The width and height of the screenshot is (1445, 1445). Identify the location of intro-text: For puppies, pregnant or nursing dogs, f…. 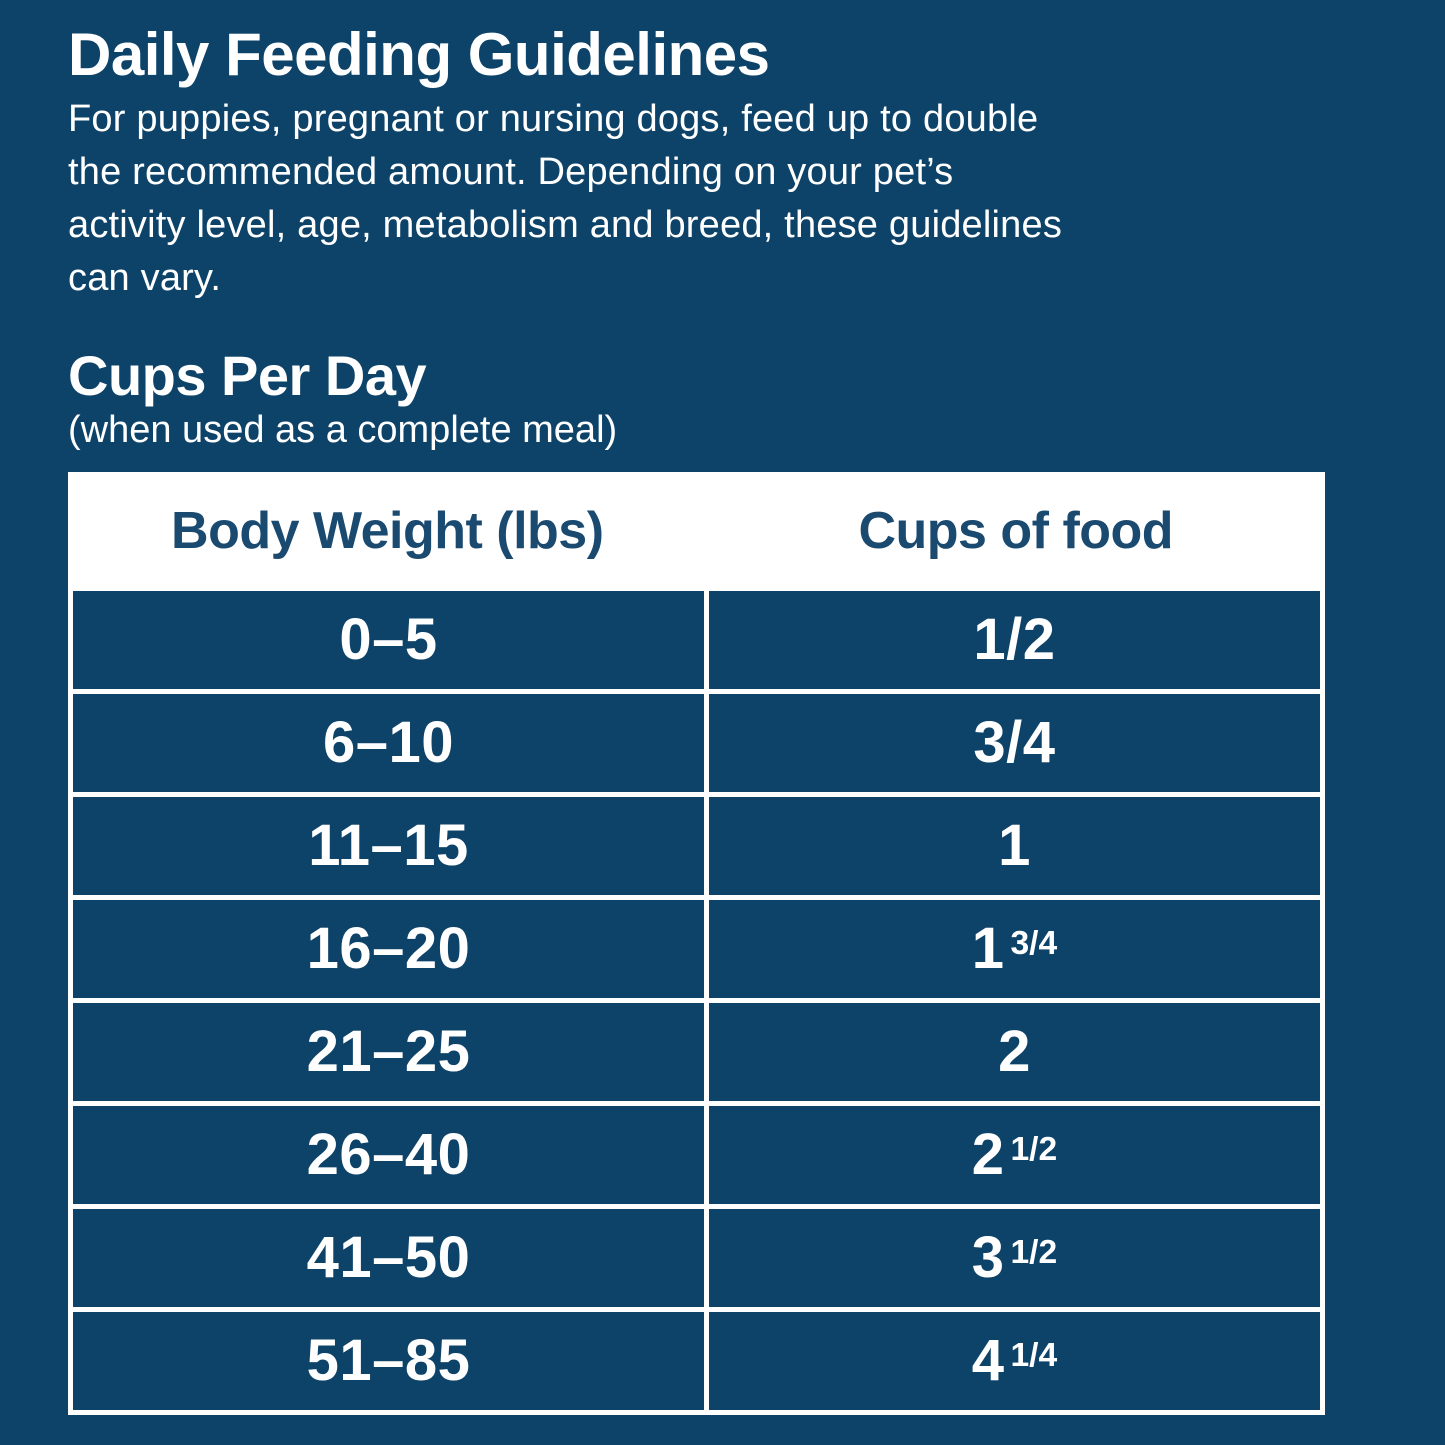
(565, 198).